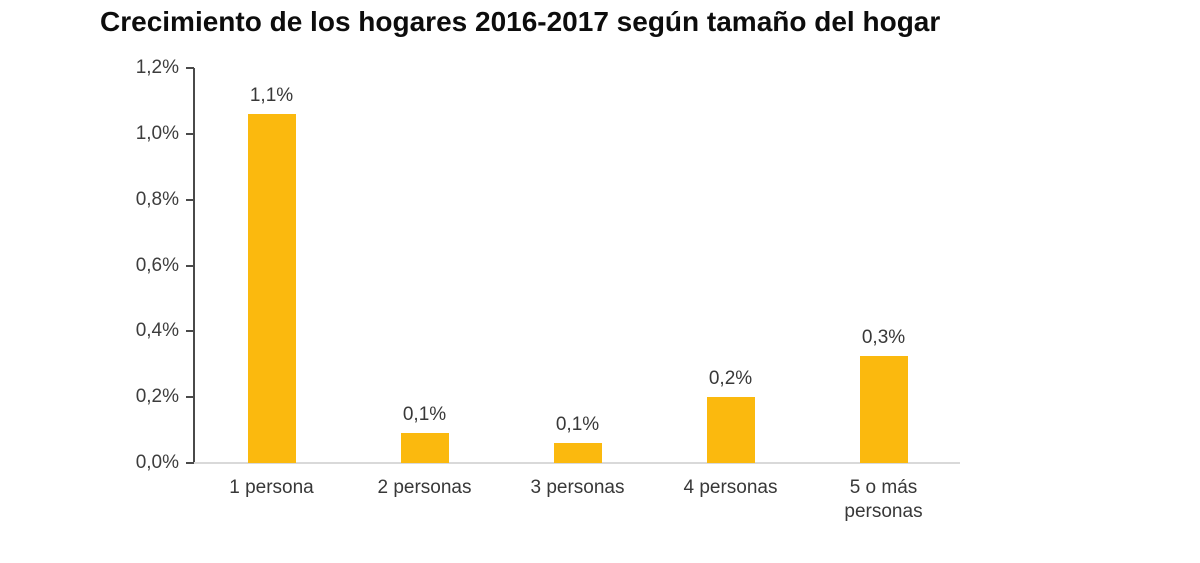 This screenshot has width=1200, height=563. What do you see at coordinates (424, 487) in the screenshot?
I see `x-axis-tick-label: 2 personas` at bounding box center [424, 487].